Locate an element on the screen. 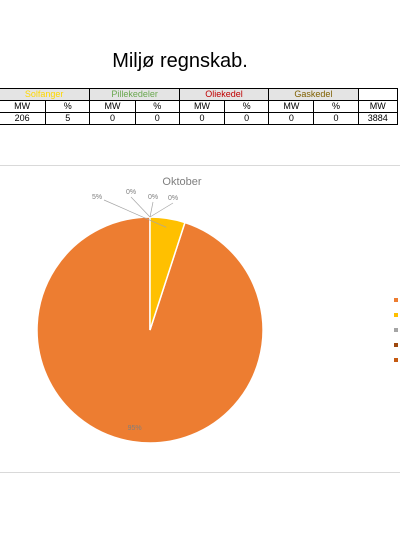 The height and width of the screenshot is (550, 400). value-cell: 5 is located at coordinates (68, 118).